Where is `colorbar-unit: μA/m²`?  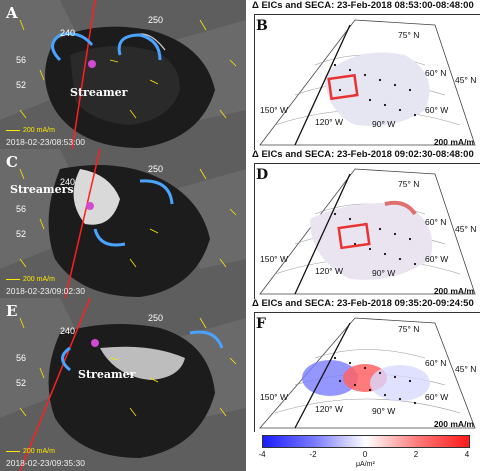 colorbar-unit: μA/m² is located at coordinates (365, 464).